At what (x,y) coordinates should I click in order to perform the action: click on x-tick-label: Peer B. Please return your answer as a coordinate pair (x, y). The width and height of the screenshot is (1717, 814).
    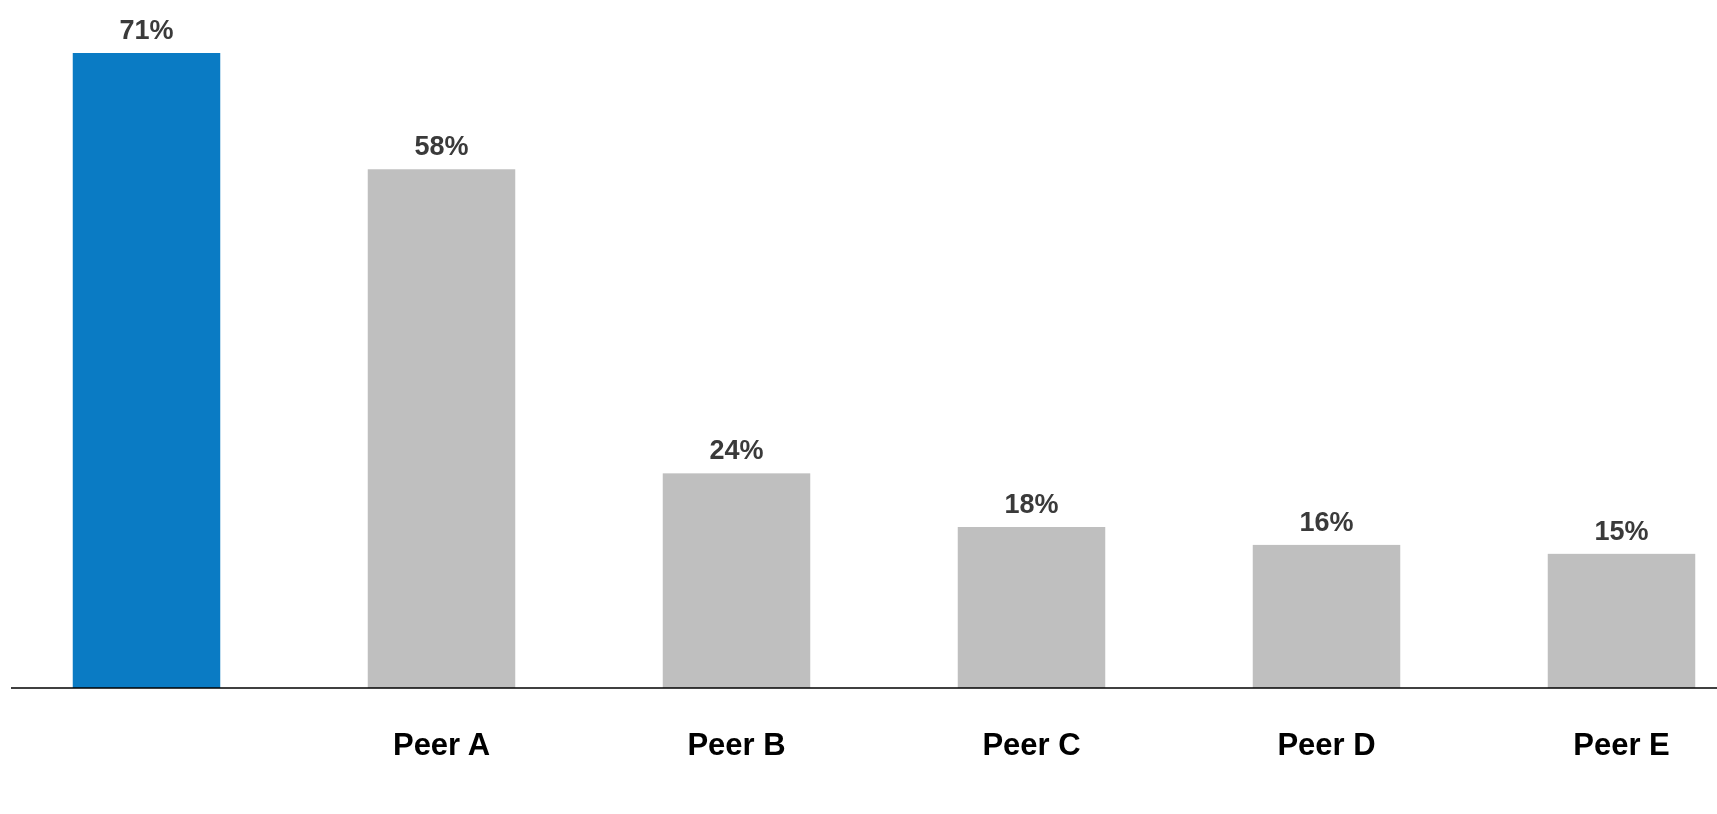
    Looking at the image, I should click on (736, 744).